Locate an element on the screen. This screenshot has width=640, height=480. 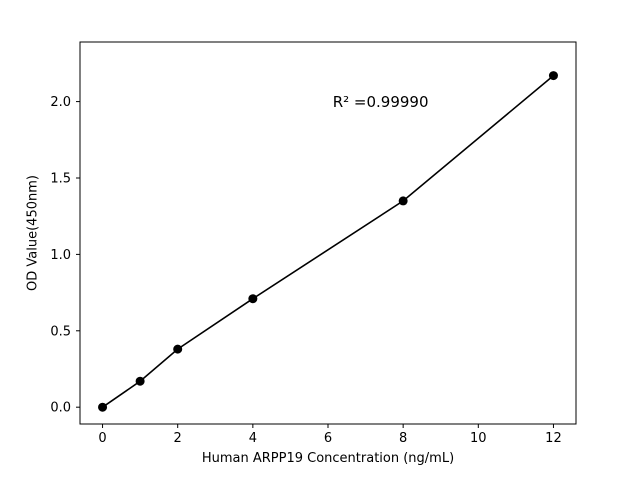
x-axis-label: Human ARPP19 Concentration (ng/mL) is located at coordinates (328, 458).